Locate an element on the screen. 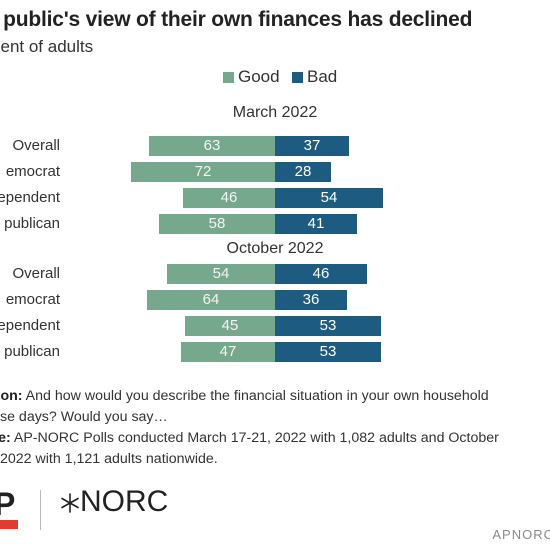 The height and width of the screenshot is (550, 550). bar-bad-value: 37 is located at coordinates (312, 145).